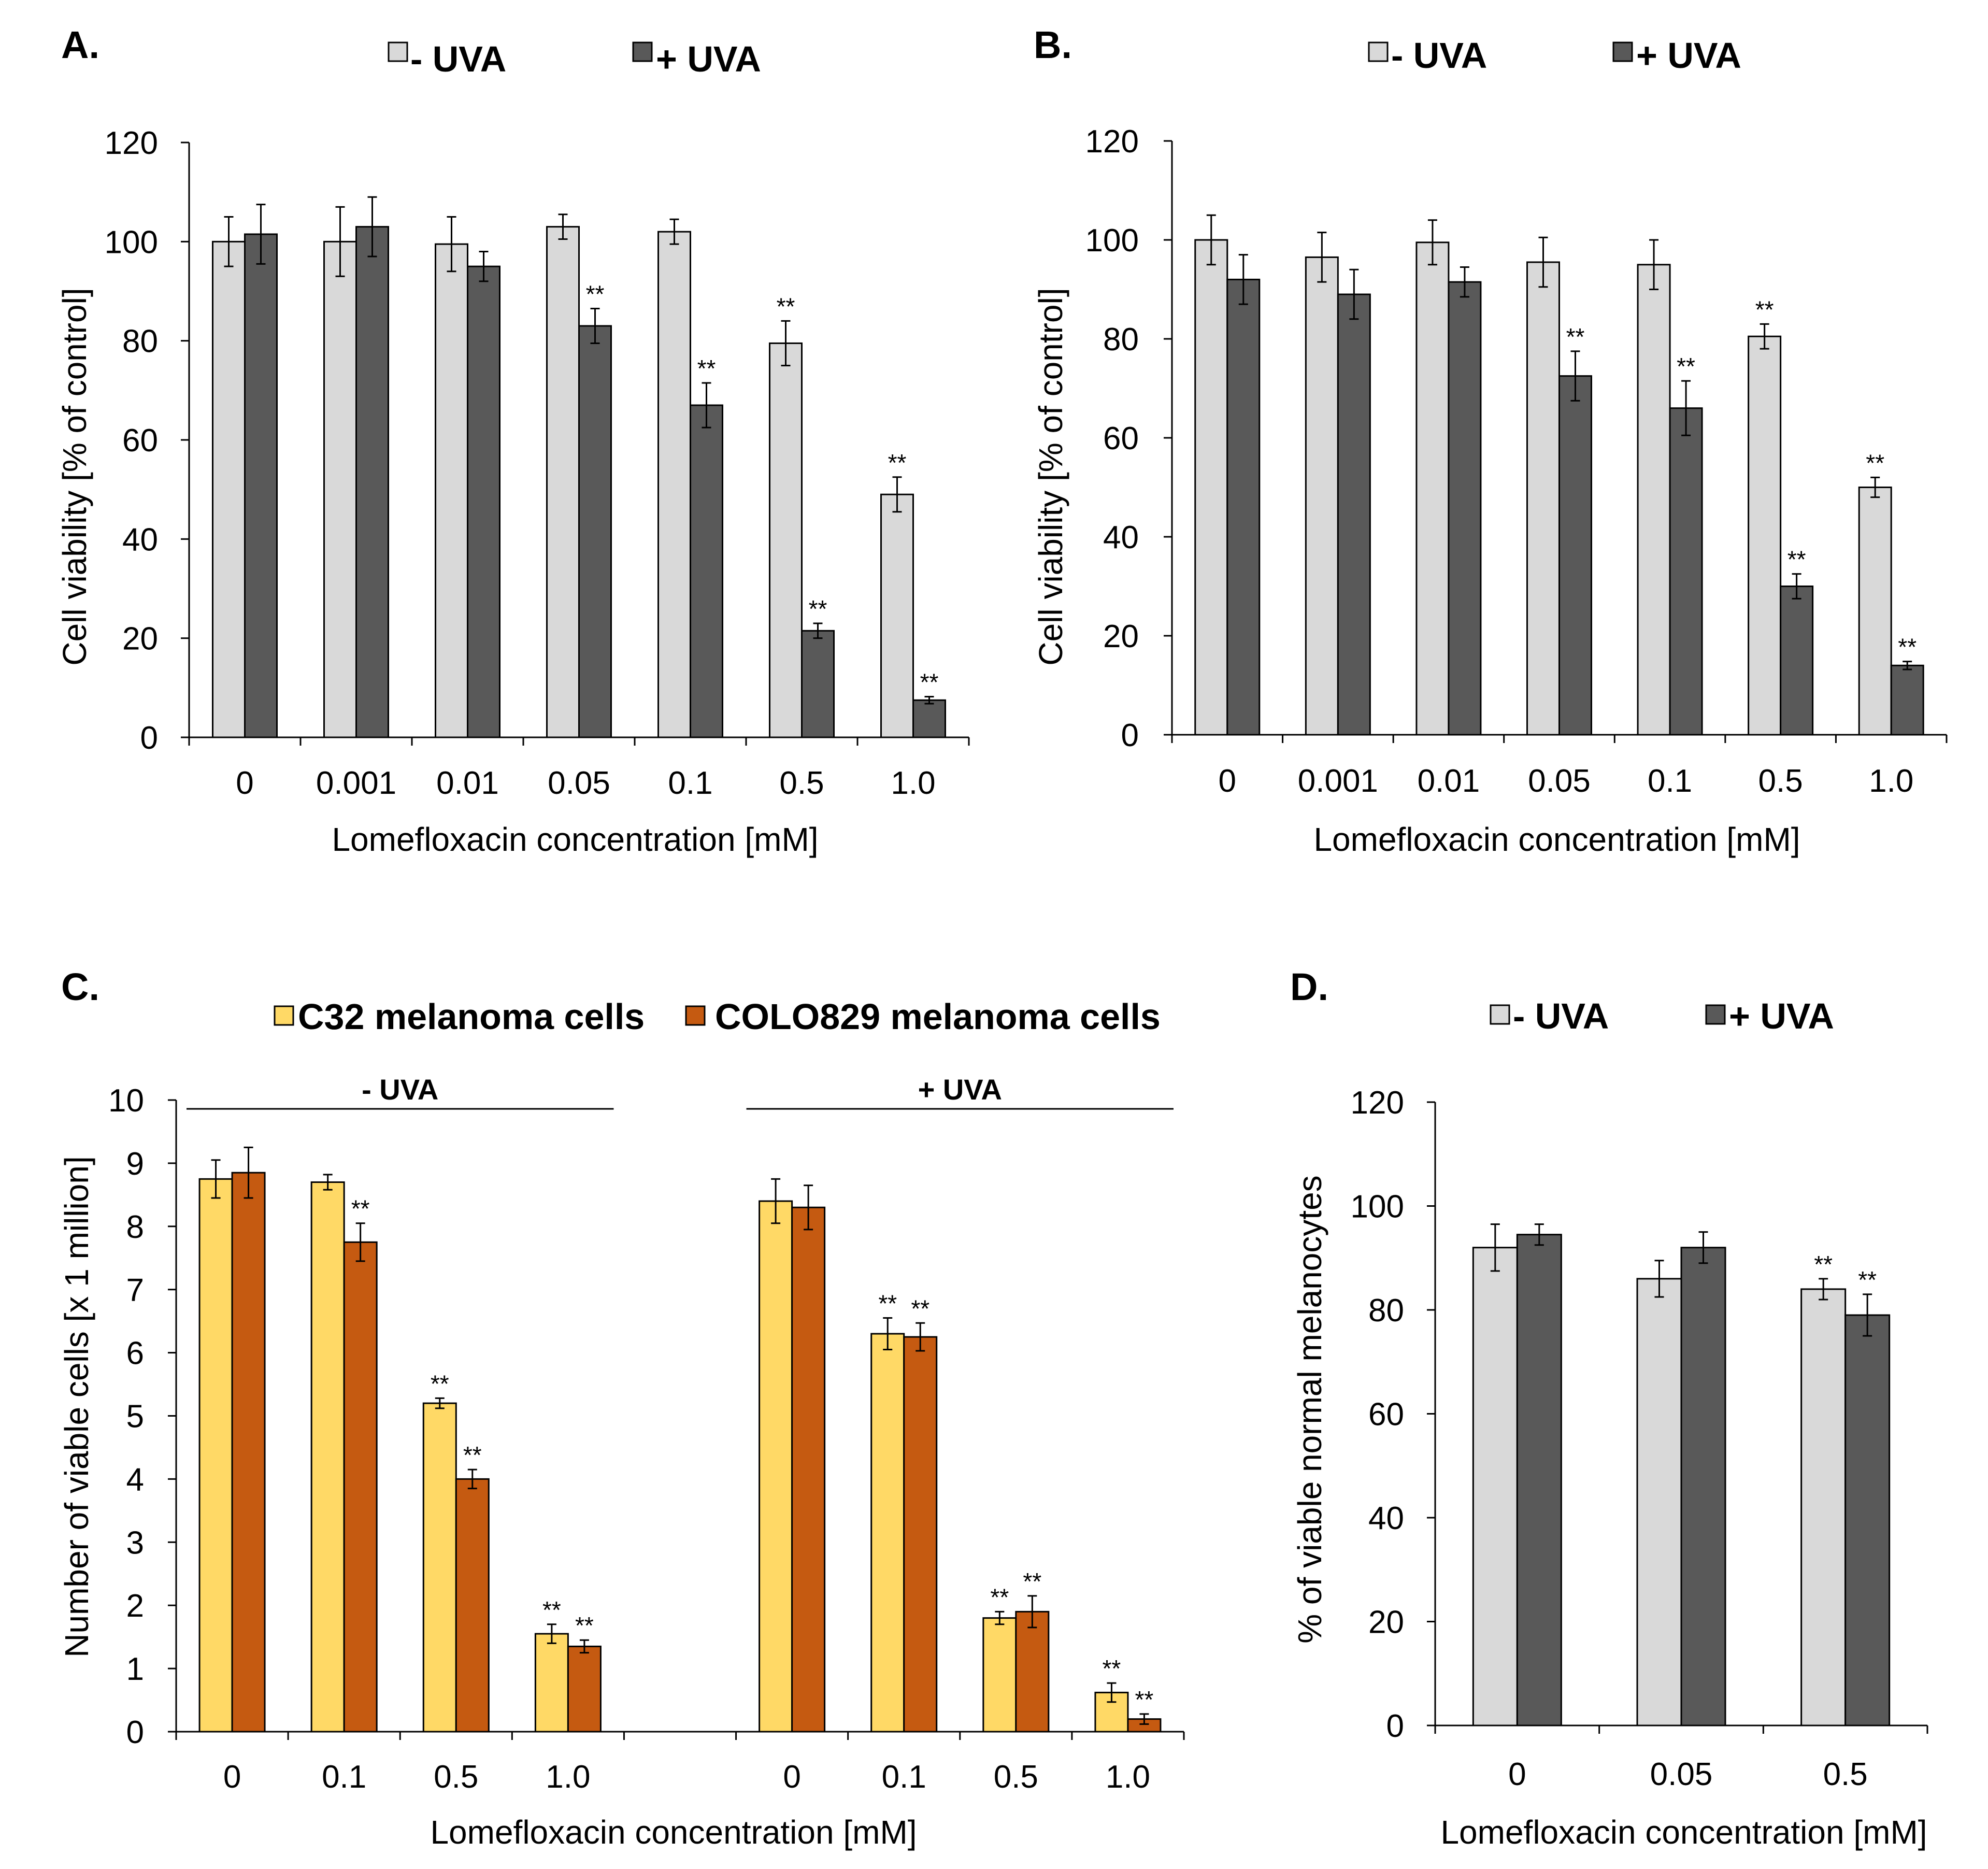 The height and width of the screenshot is (1869, 1988). I want to click on panel-d-label: D., so click(1309, 986).